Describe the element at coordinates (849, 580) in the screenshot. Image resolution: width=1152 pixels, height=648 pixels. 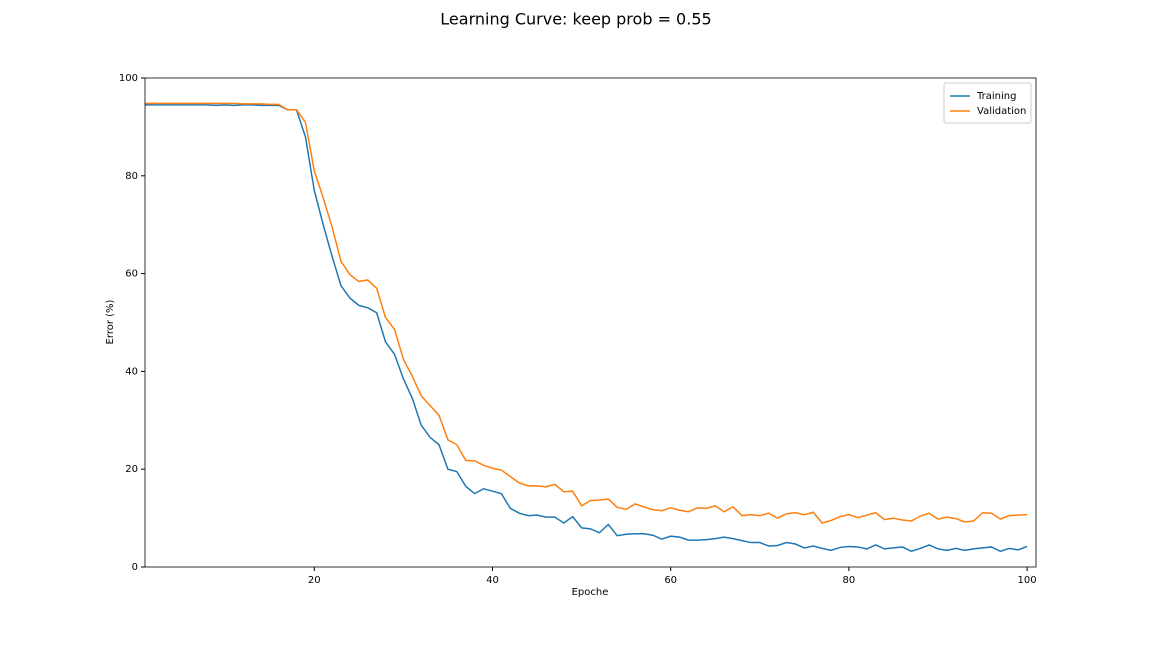
I see `x-tick-label: 80` at that location.